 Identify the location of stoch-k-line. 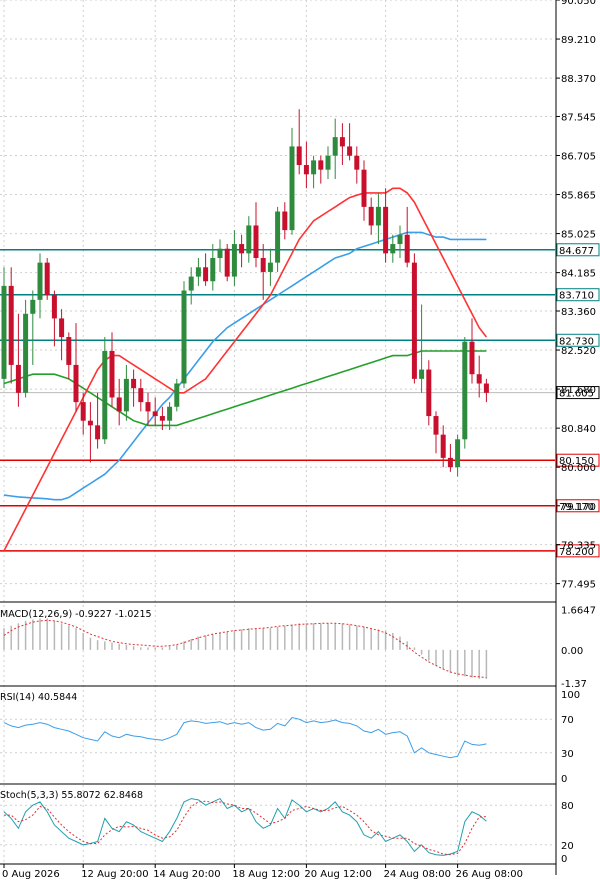
(245, 826).